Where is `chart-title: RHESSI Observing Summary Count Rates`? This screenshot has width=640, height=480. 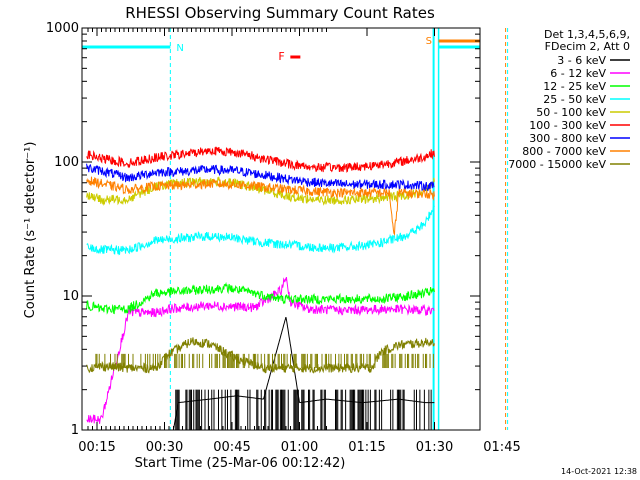 chart-title: RHESSI Observing Summary Count Rates is located at coordinates (280, 13).